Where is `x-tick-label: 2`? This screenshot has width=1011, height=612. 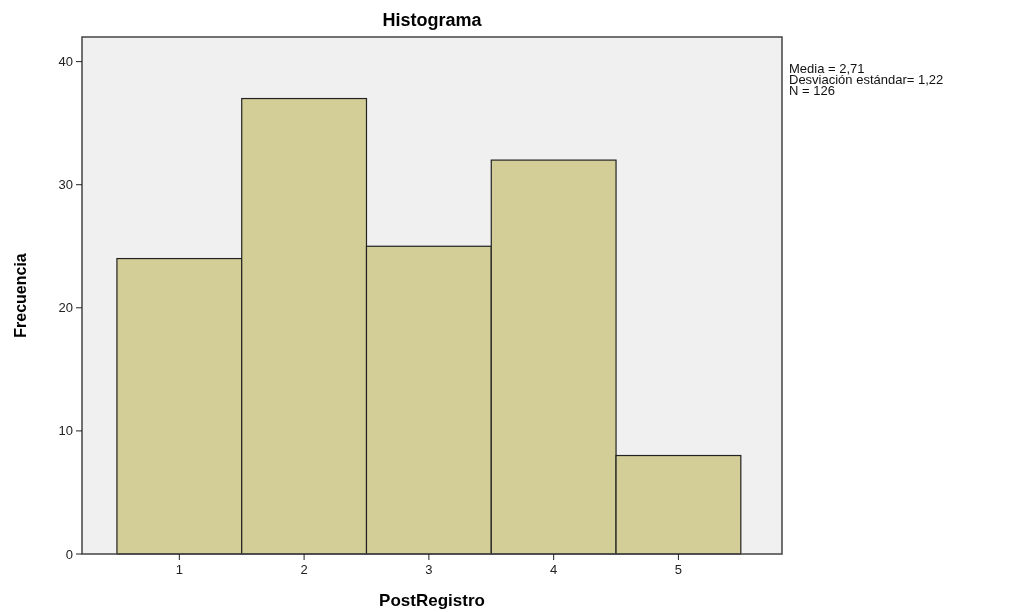 x-tick-label: 2 is located at coordinates (304, 569).